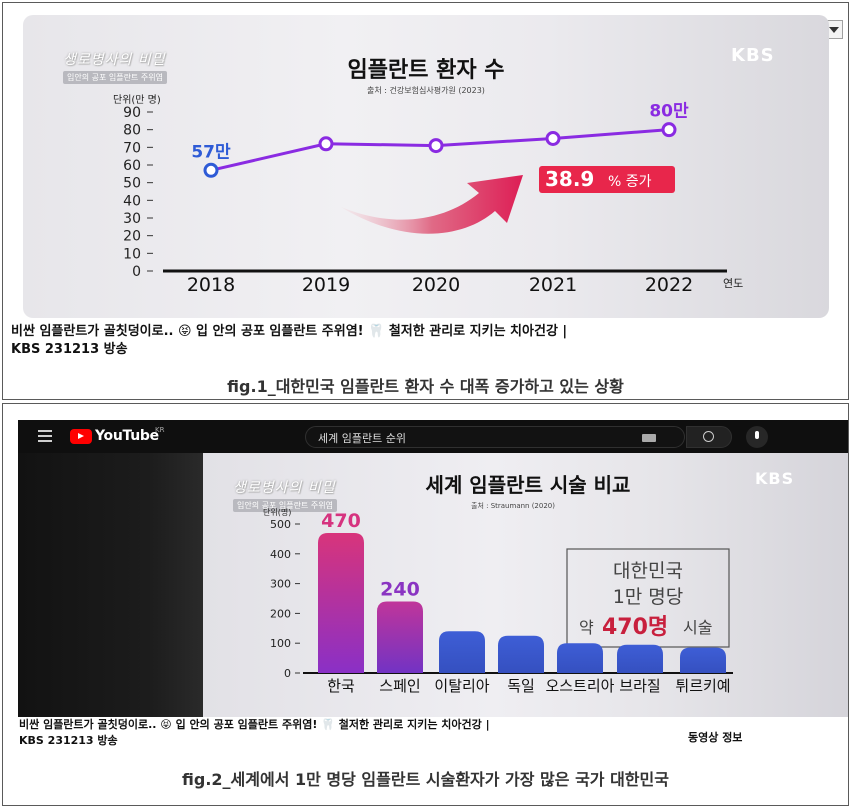  What do you see at coordinates (280, 584) in the screenshot?
I see `y-tick-label: 300` at bounding box center [280, 584].